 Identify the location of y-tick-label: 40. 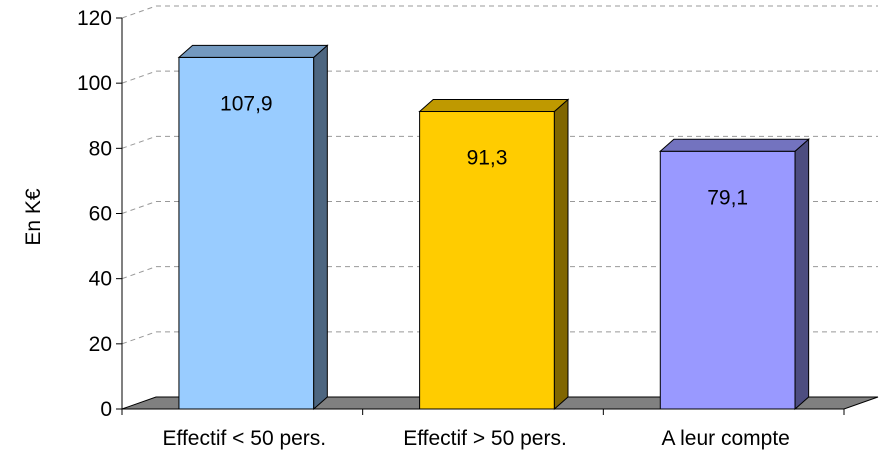
(100, 279).